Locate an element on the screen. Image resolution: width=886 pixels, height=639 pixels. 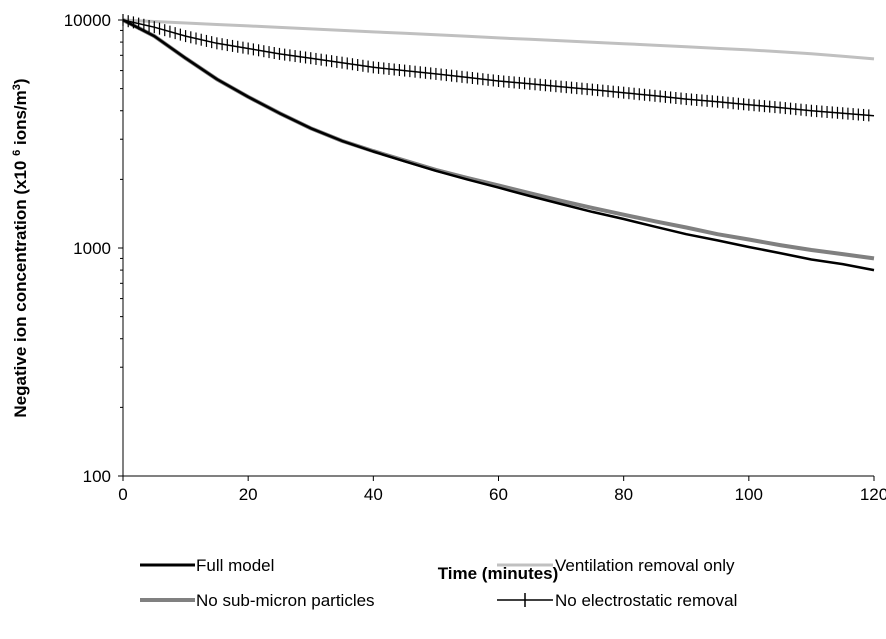
x-axis-title: Time (minutes) is located at coordinates (498, 573).